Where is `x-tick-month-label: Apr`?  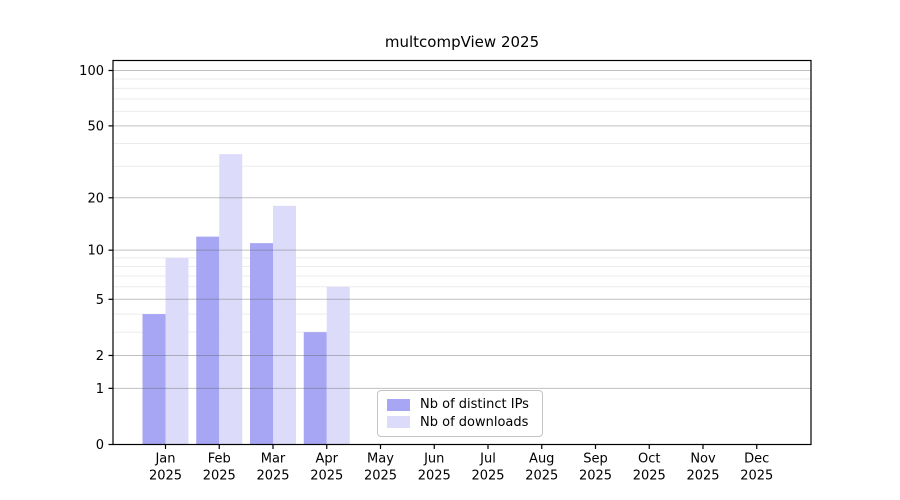 x-tick-month-label: Apr is located at coordinates (327, 459).